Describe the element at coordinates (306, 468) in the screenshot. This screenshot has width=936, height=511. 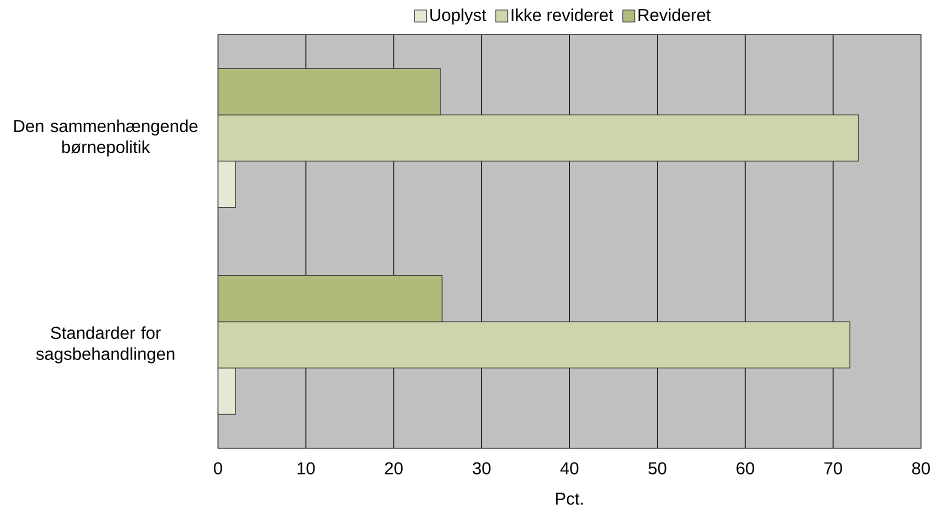
I see `x-tick-label: 10` at that location.